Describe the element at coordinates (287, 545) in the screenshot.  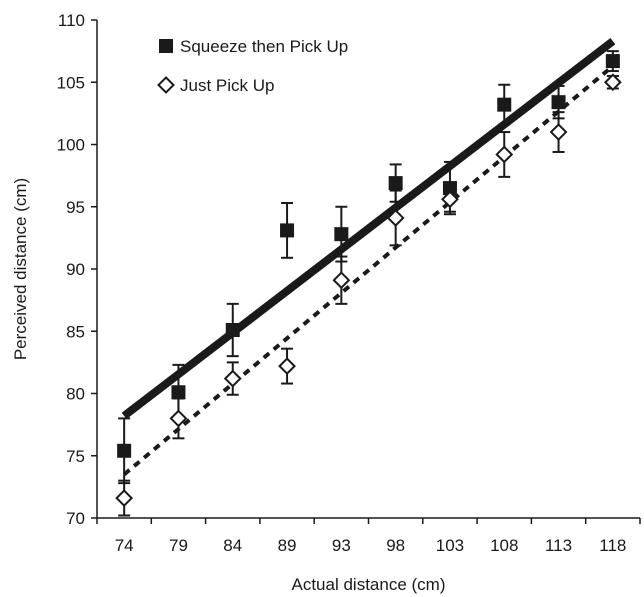
I see `x-tick-label: 89` at that location.